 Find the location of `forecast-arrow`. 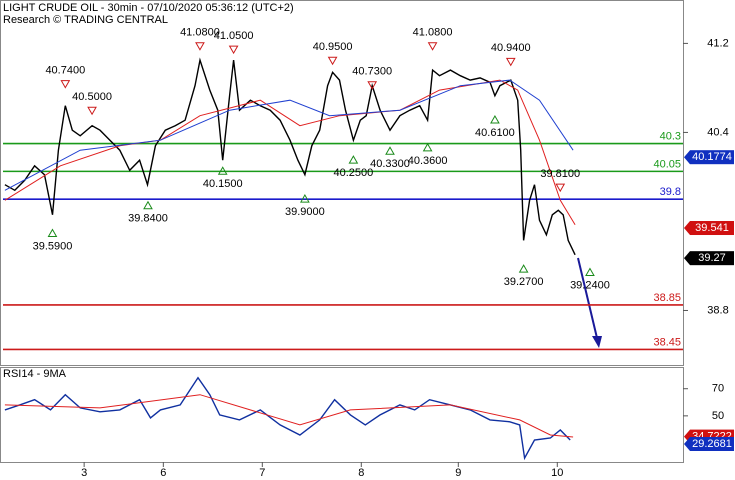

forecast-arrow is located at coordinates (587, 298).